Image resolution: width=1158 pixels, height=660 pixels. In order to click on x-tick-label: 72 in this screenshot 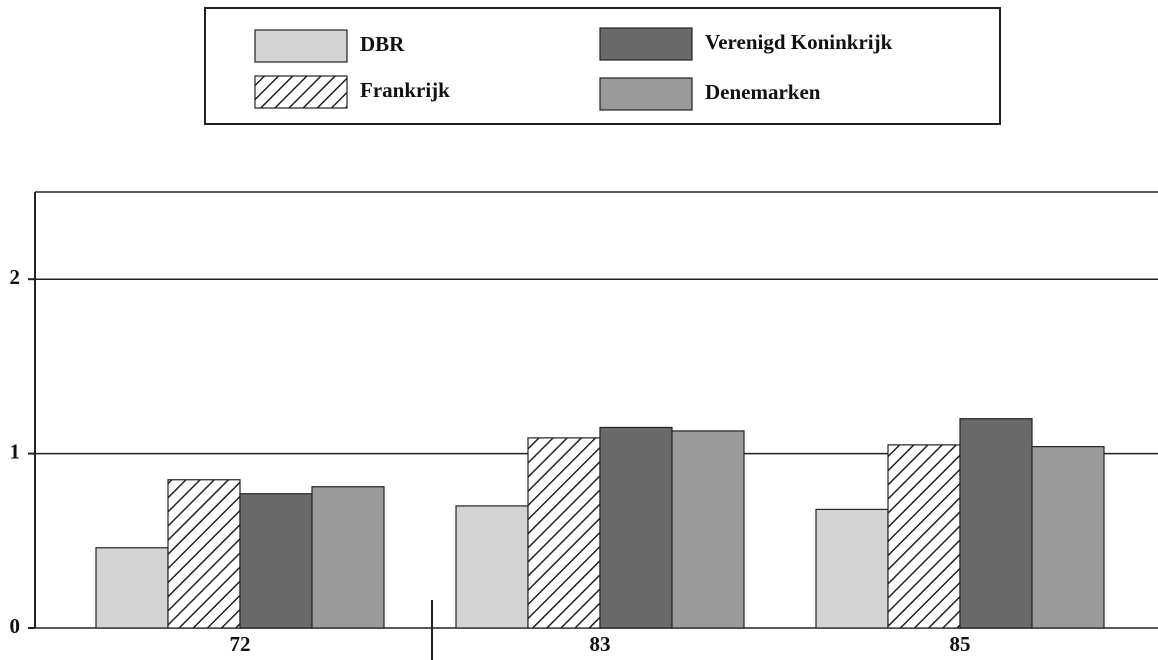, I will do `click(240, 644)`.